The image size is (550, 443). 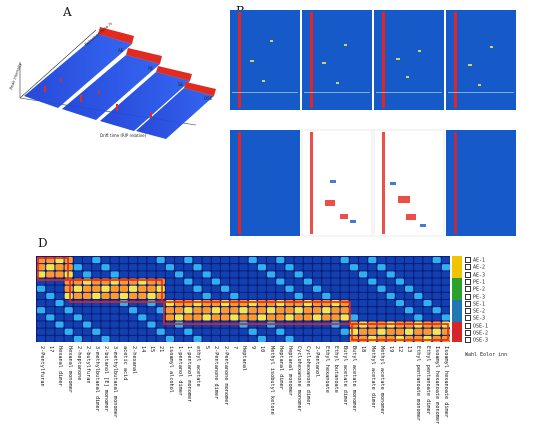 What do you see at coordinates (143, 349) in the screenshot?
I see `compound-label: 14` at bounding box center [143, 349].